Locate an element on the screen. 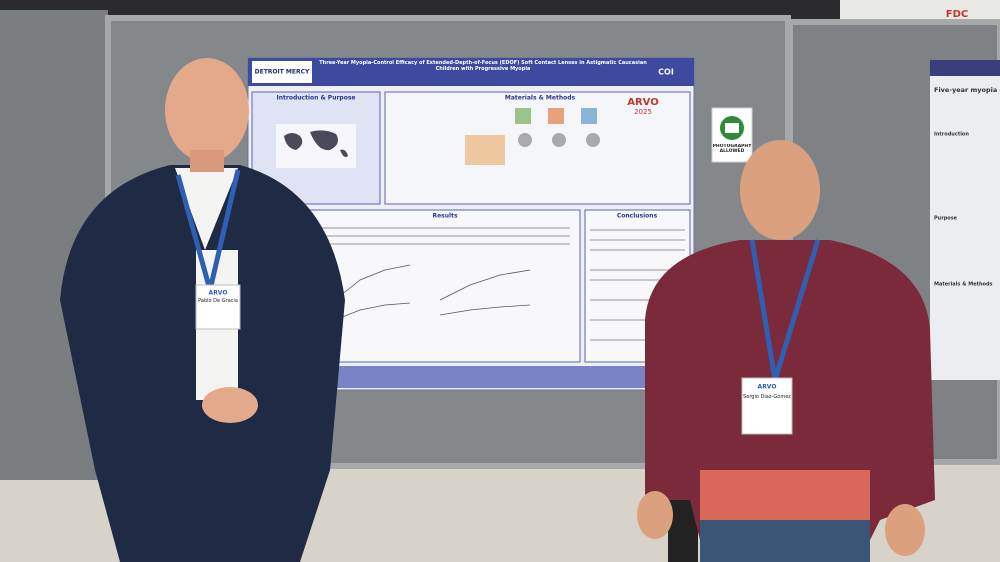 Image resolution: width=1000 pixels, height=562 pixels. badge-name-box: Pablo De Gracia is located at coordinates (218, 301).